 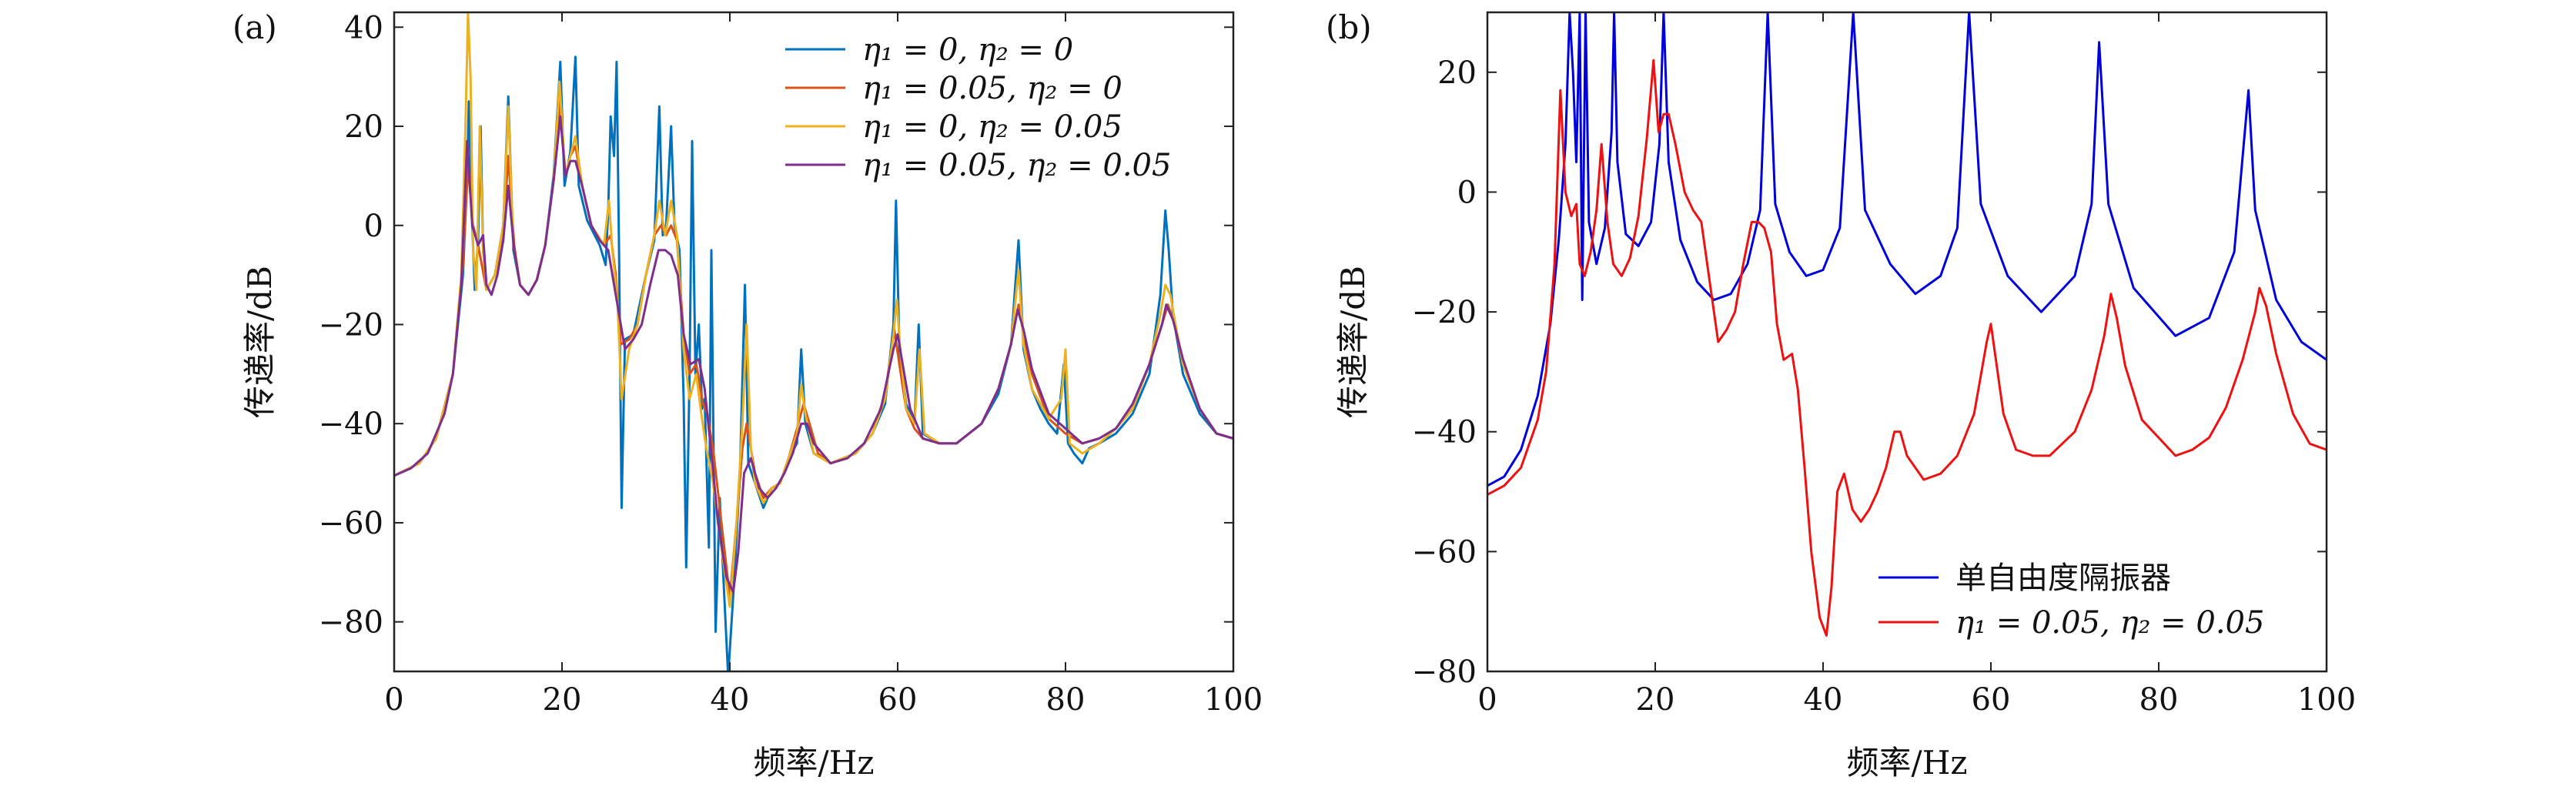 I want to click on legend-a-label-1: η₁ = 0.05, η₂ = 0, so click(x=992, y=89).